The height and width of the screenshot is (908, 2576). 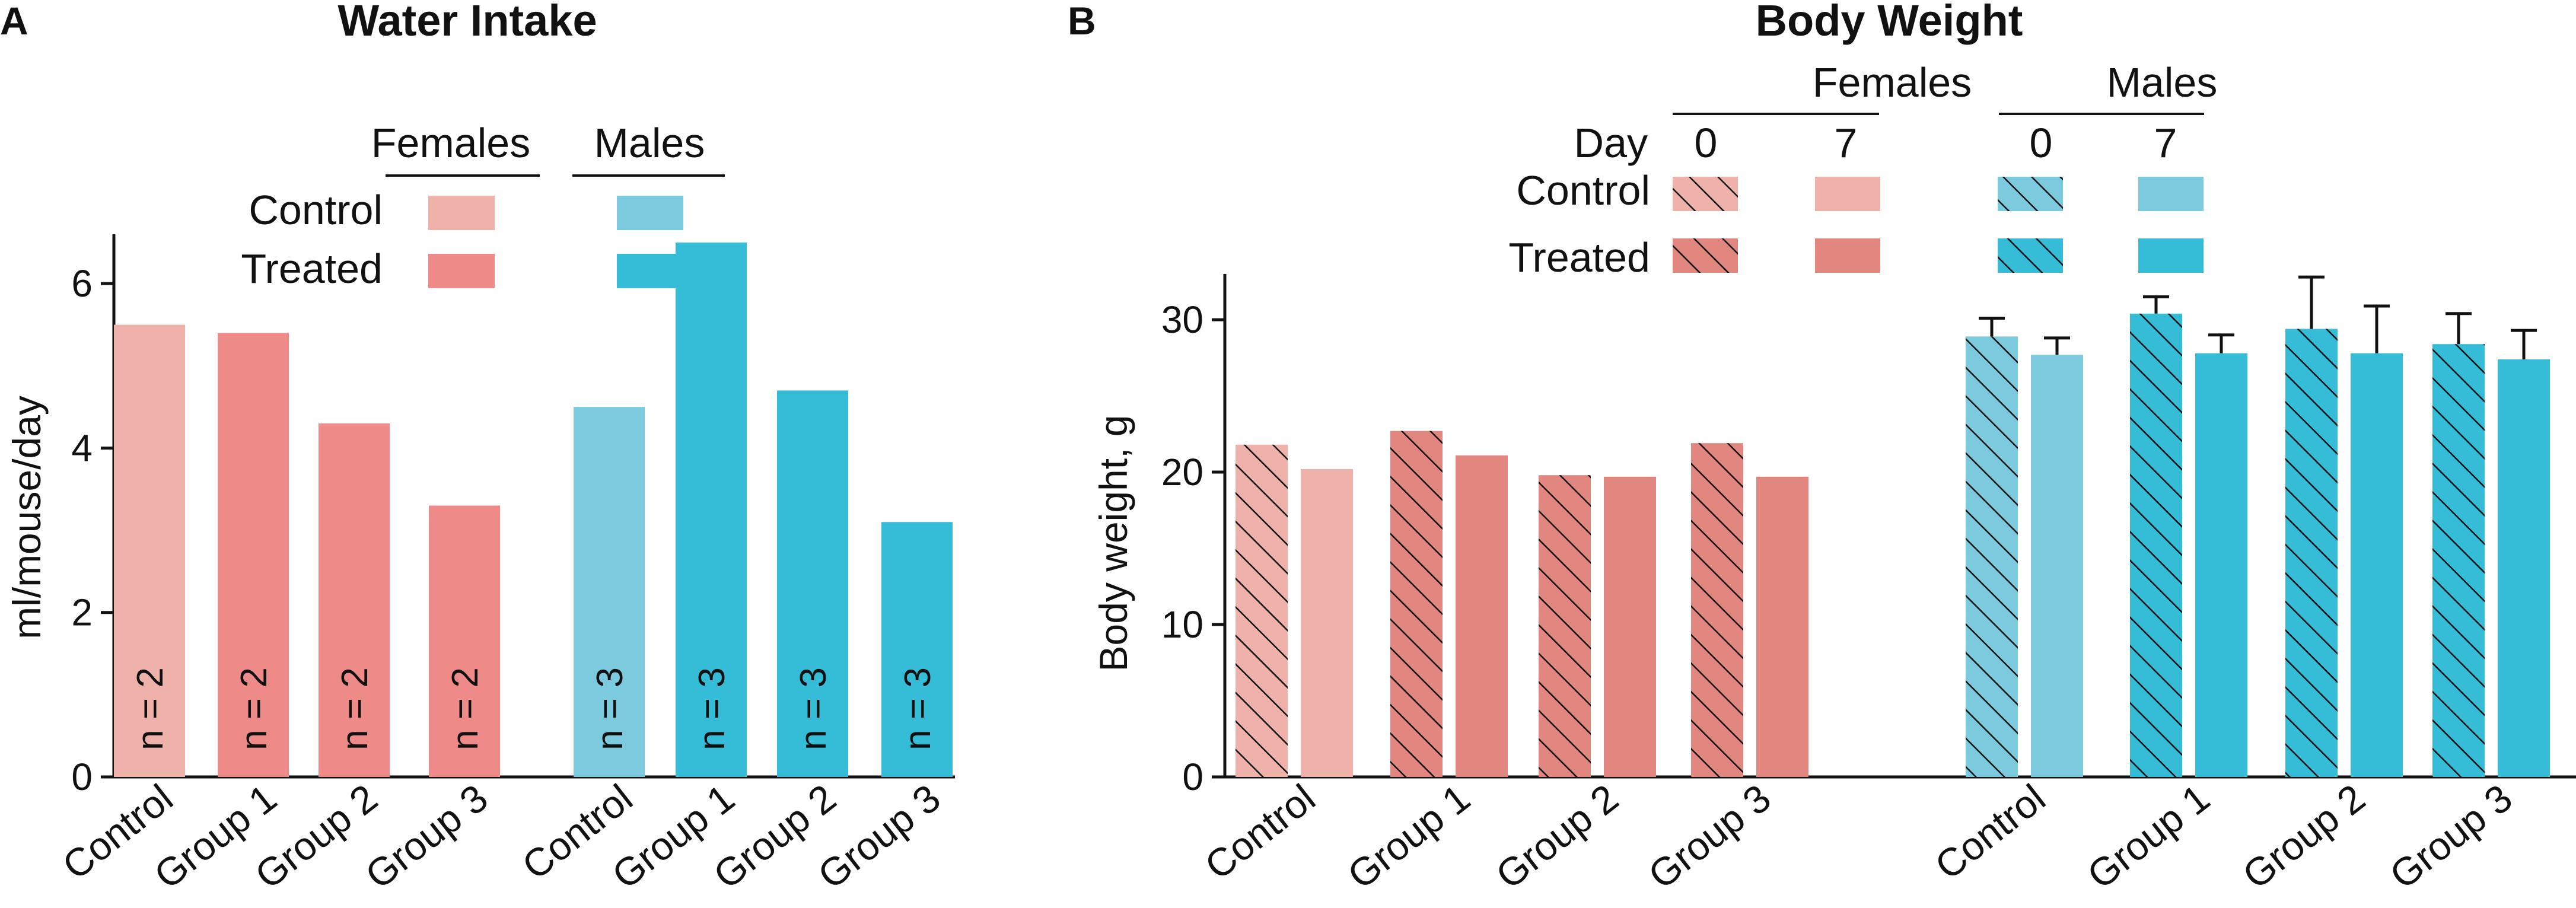 I want to click on legend-swatch-female-treated-day0-hatch, so click(x=1705, y=255).